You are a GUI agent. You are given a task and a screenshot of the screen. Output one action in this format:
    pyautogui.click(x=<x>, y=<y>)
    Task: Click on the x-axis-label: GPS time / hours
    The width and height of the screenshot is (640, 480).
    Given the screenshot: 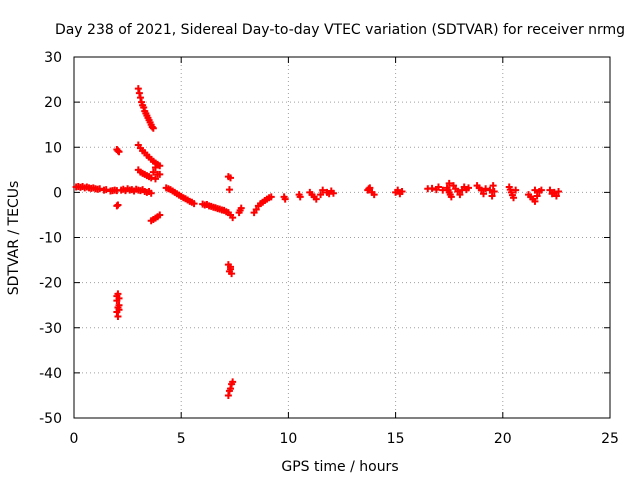 What is the action you would take?
    pyautogui.click(x=339, y=467)
    